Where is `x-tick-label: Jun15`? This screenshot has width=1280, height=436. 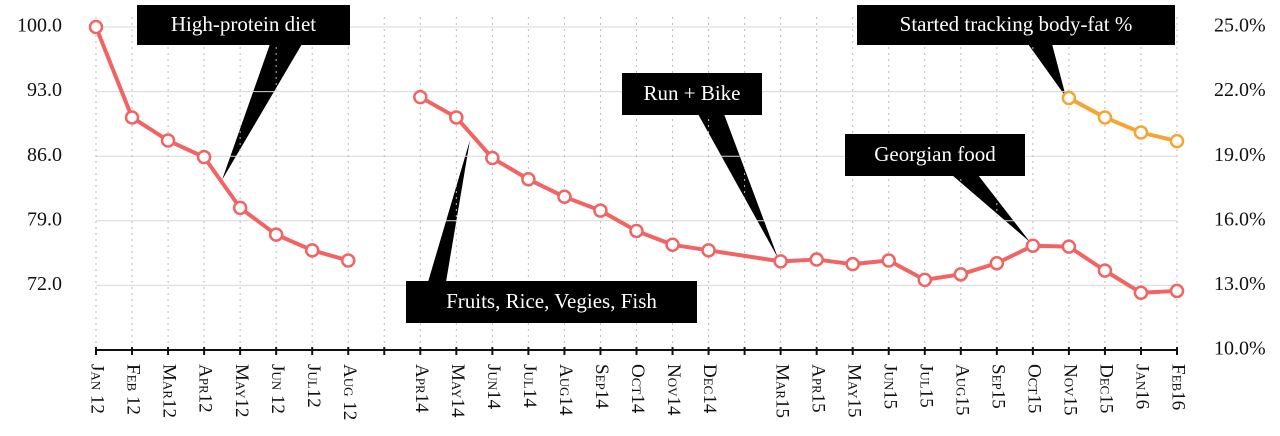
x-tick-label: Jun15 is located at coordinates (889, 386).